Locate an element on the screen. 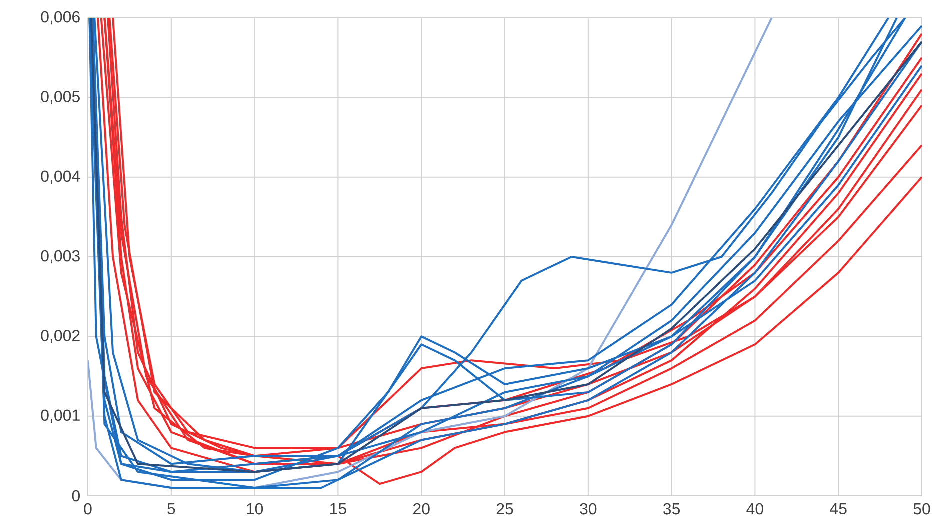 This screenshot has width=937, height=529. x-tick-label: 35 is located at coordinates (672, 509).